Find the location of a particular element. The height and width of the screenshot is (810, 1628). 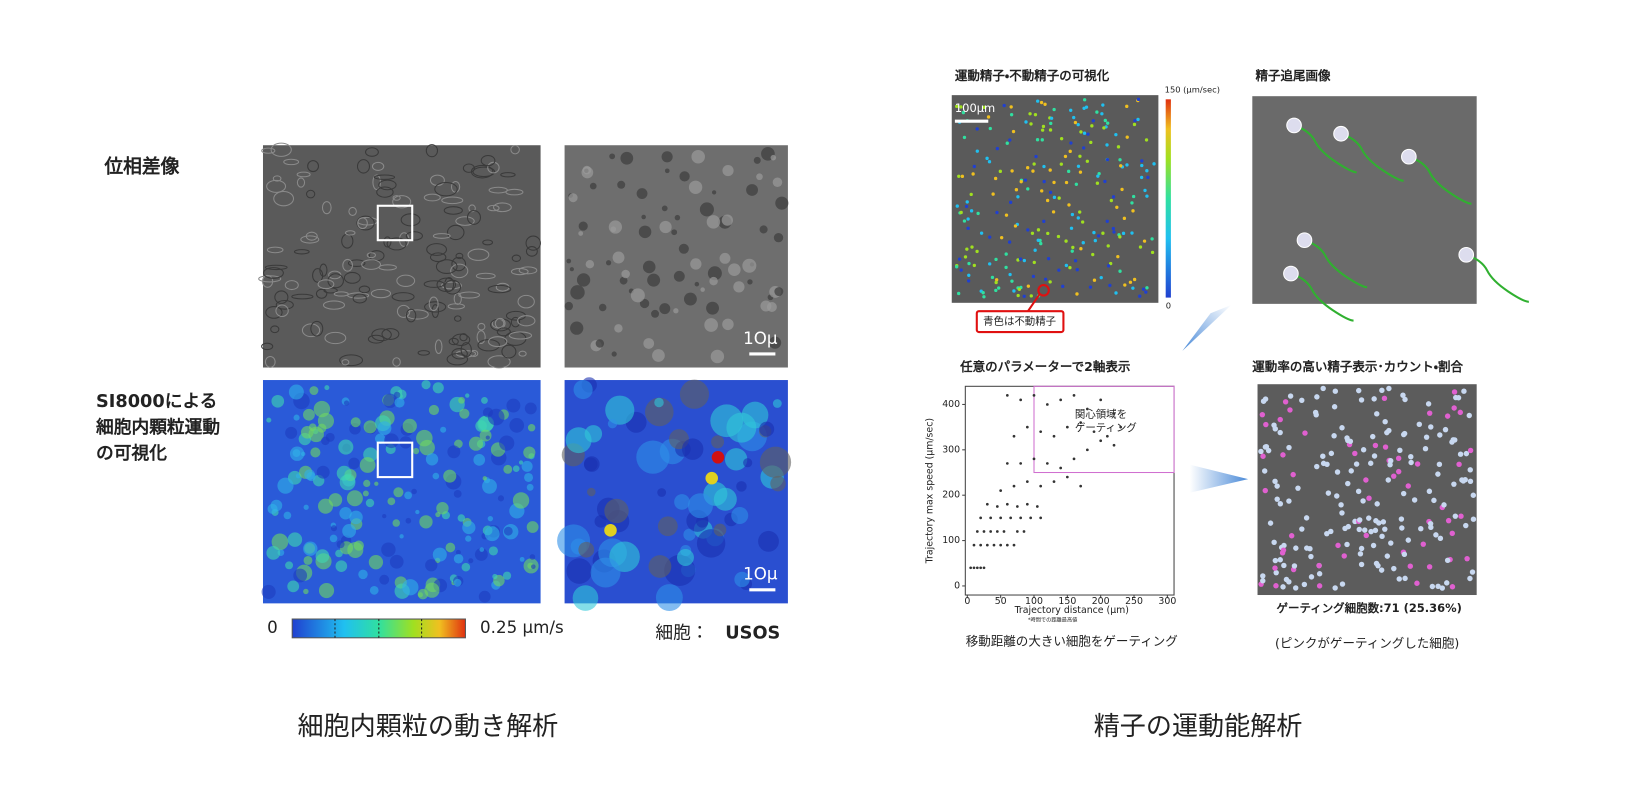

cell-label: 細胞： is located at coordinates (681, 633).